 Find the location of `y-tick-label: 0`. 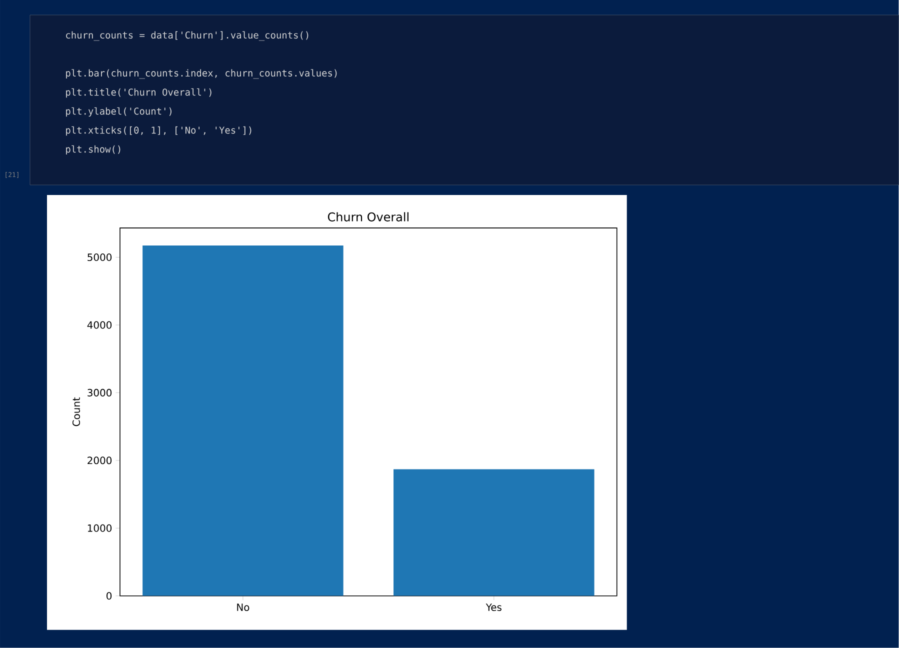

y-tick-label: 0 is located at coordinates (109, 596).